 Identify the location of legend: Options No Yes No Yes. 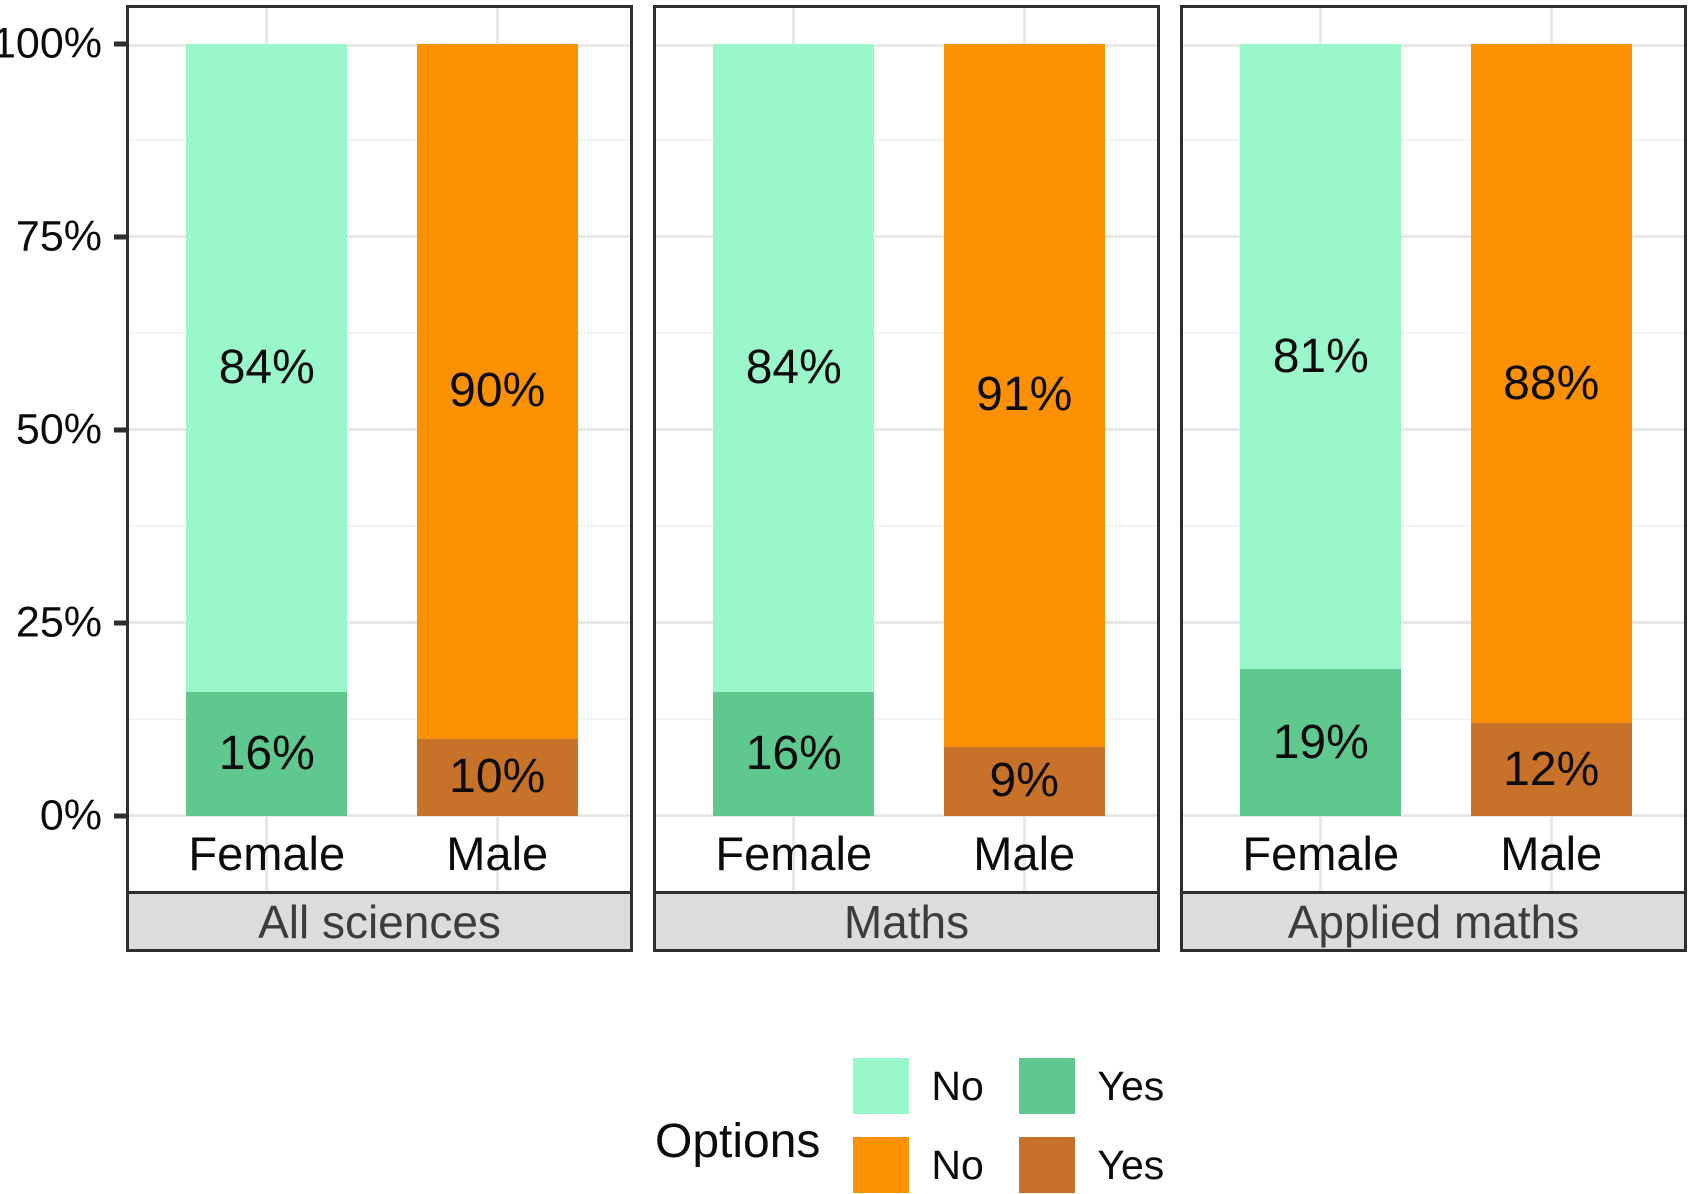
(1173, 1125).